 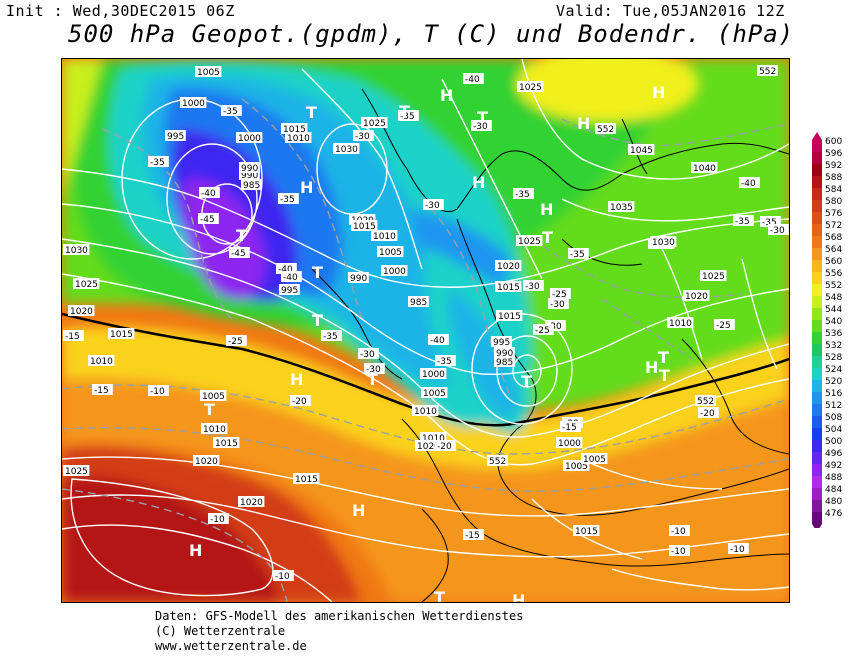 I want to click on svg-text: -25, so click(x=235, y=342).